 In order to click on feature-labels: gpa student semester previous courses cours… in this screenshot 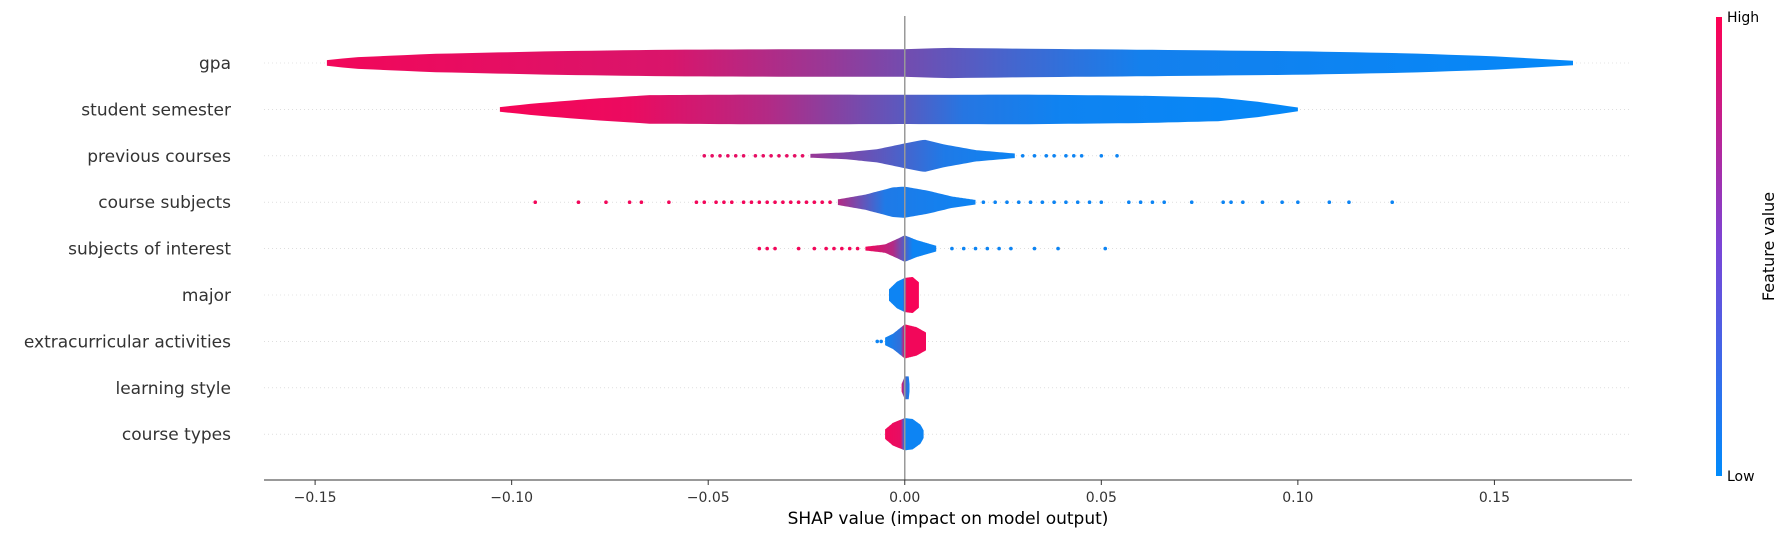, I will do `click(127, 249)`.